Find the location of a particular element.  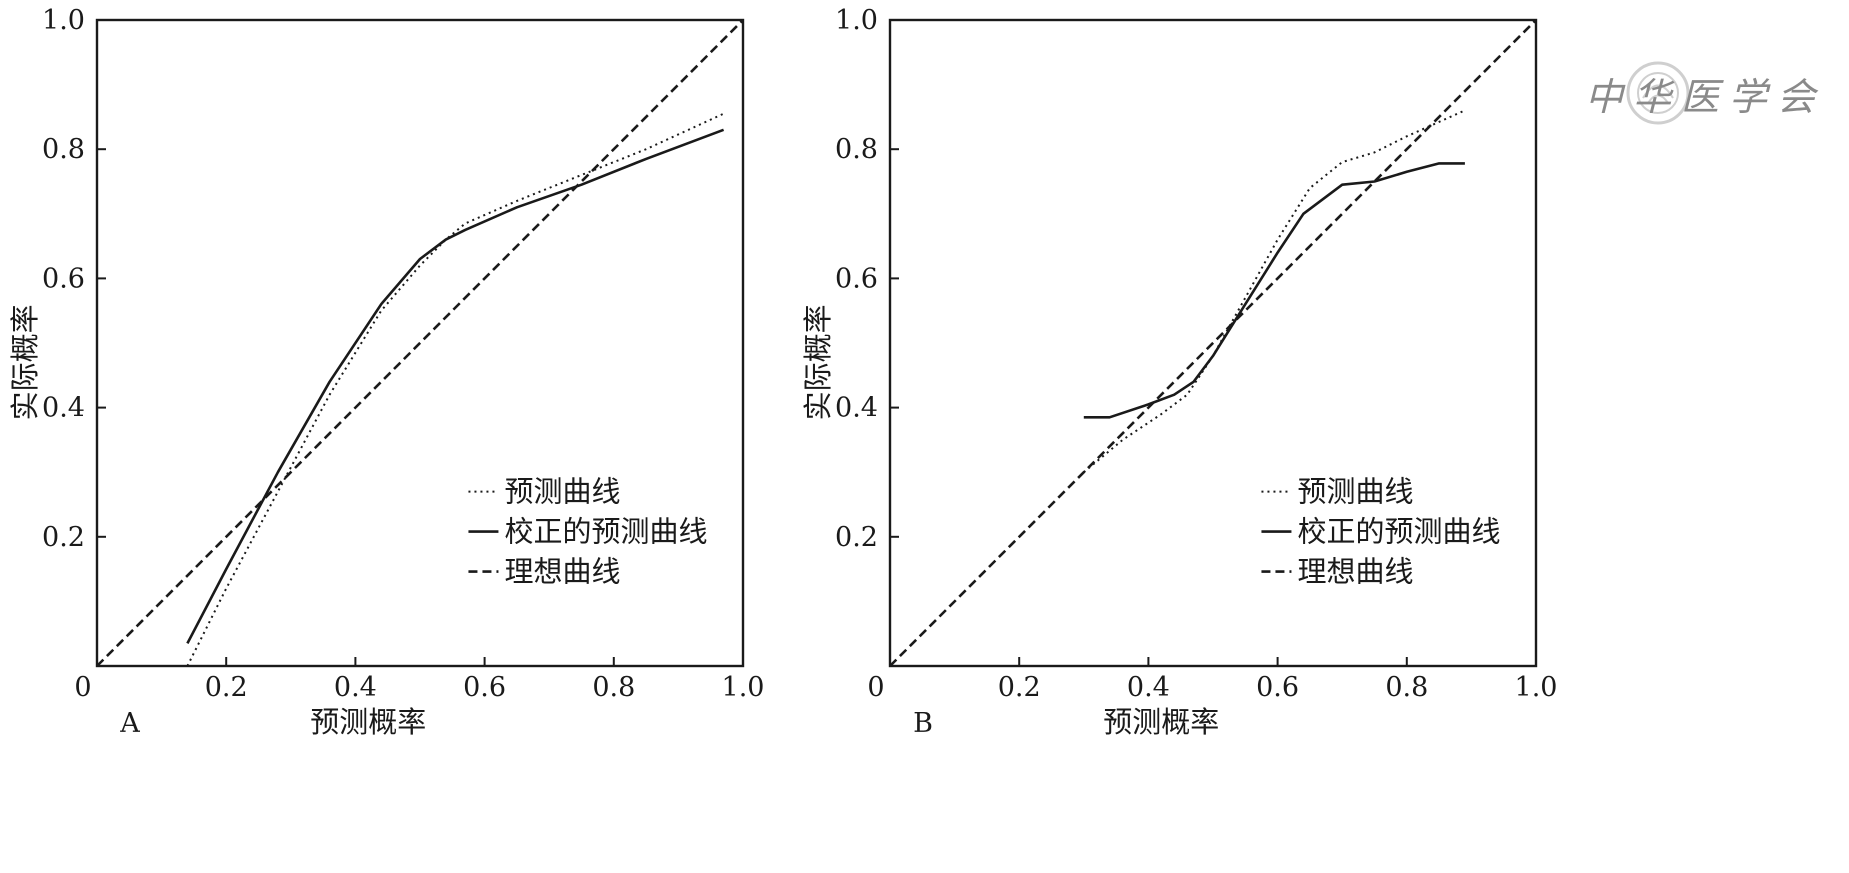

panel-letter: A is located at coordinates (129, 723).